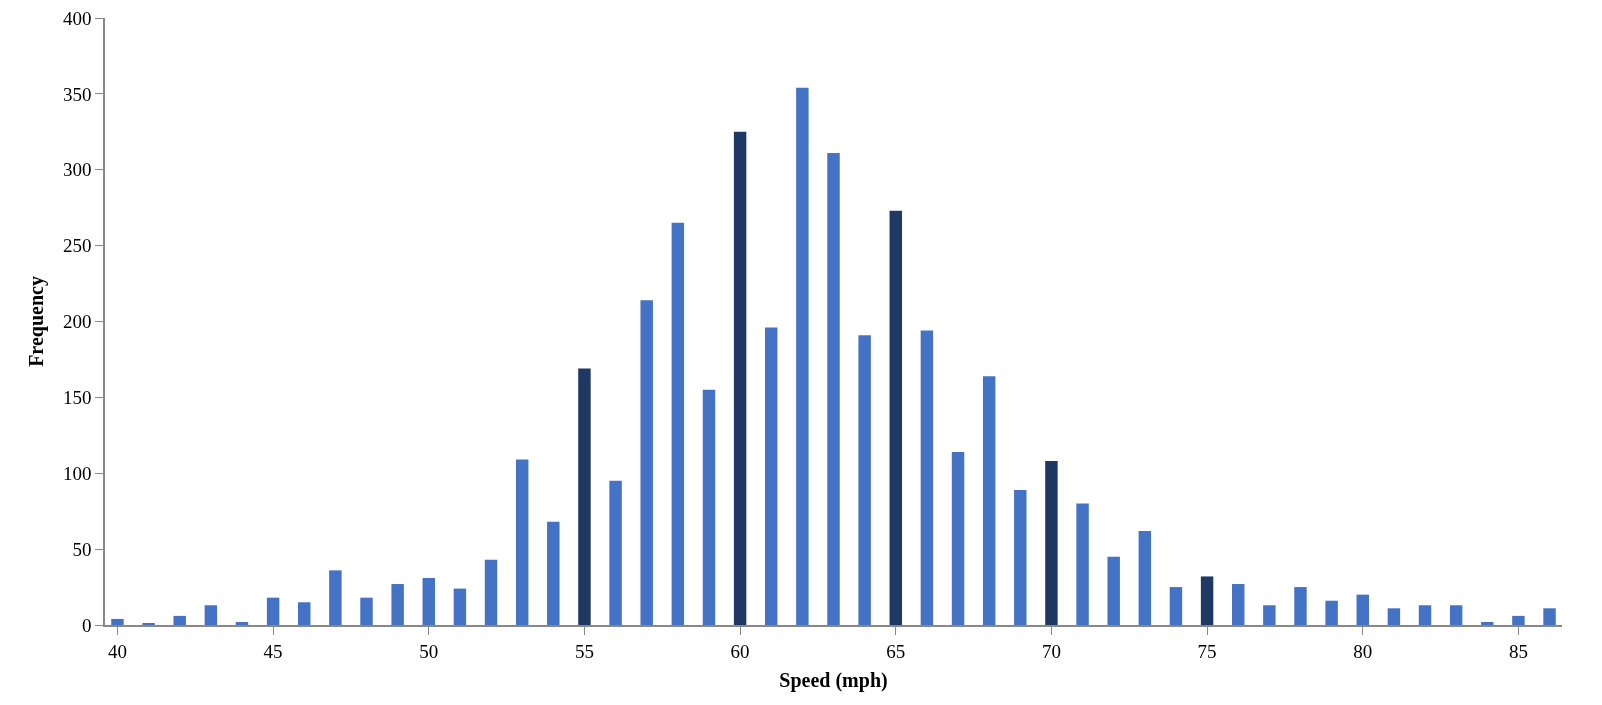  What do you see at coordinates (1518, 651) in the screenshot?
I see `x-tick-label: 85` at bounding box center [1518, 651].